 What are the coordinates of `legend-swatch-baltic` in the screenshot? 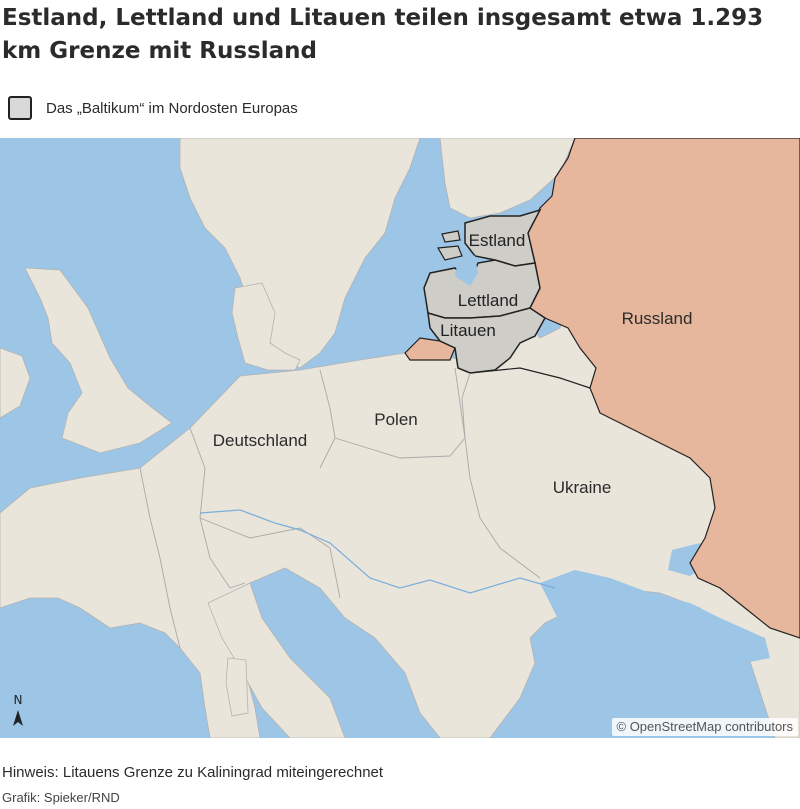 It's located at (20, 108).